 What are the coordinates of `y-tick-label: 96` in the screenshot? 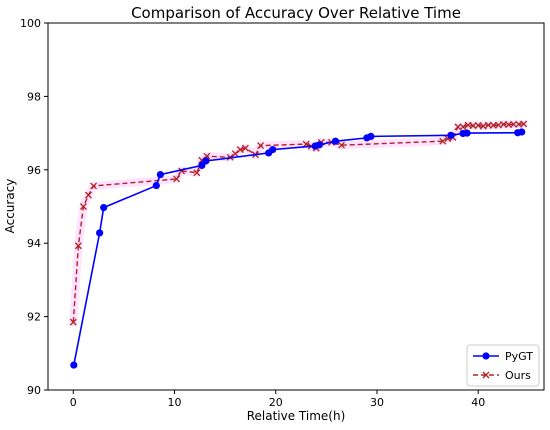 It's located at (34, 170).